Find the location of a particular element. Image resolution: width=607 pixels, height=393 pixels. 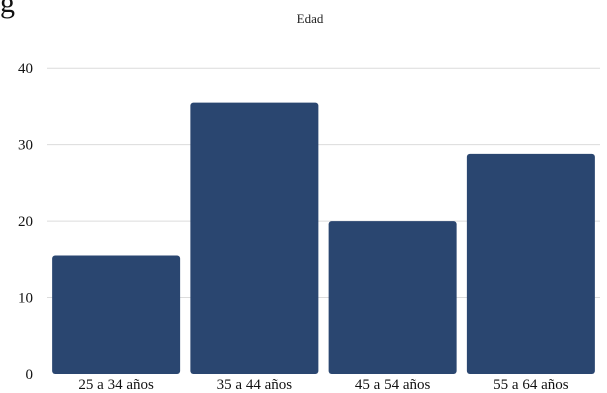

y-axis-ticks: 0 10 20 30 40 is located at coordinates (25, 222).